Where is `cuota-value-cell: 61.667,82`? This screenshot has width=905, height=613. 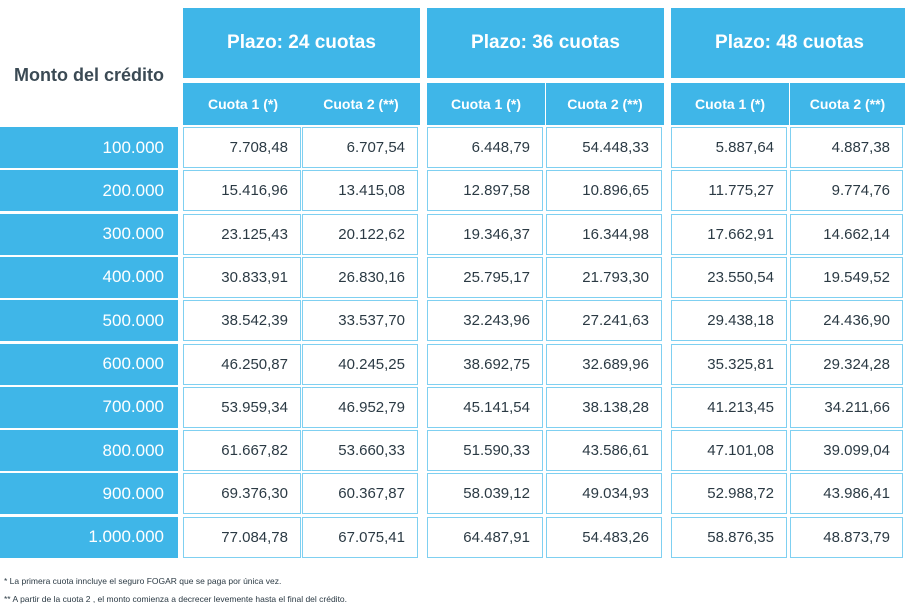
cuota-value-cell: 61.667,82 is located at coordinates (242, 451).